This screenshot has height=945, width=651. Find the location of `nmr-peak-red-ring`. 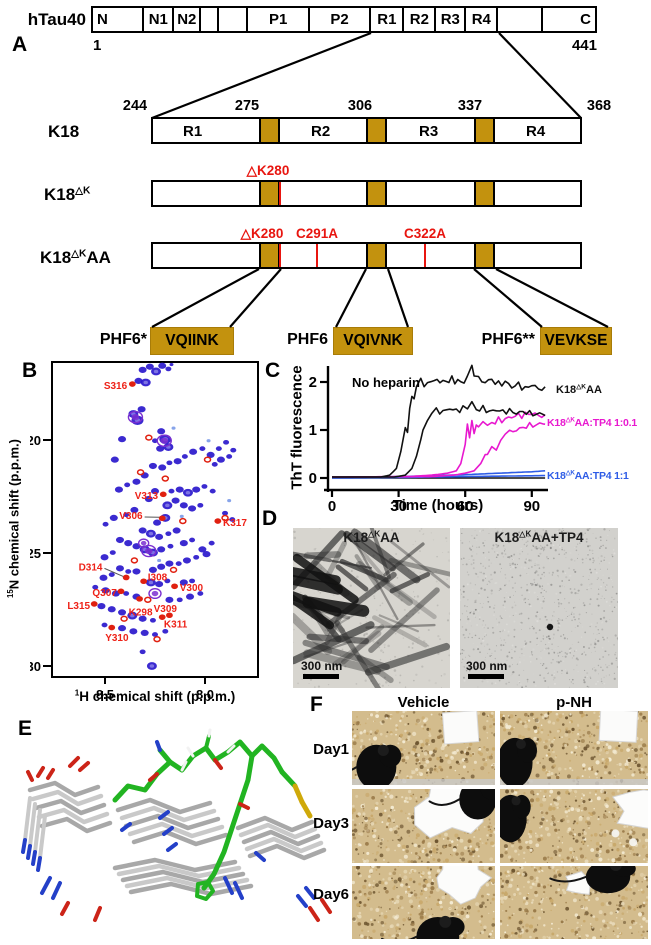

nmr-peak-red-ring is located at coordinates (207, 459).